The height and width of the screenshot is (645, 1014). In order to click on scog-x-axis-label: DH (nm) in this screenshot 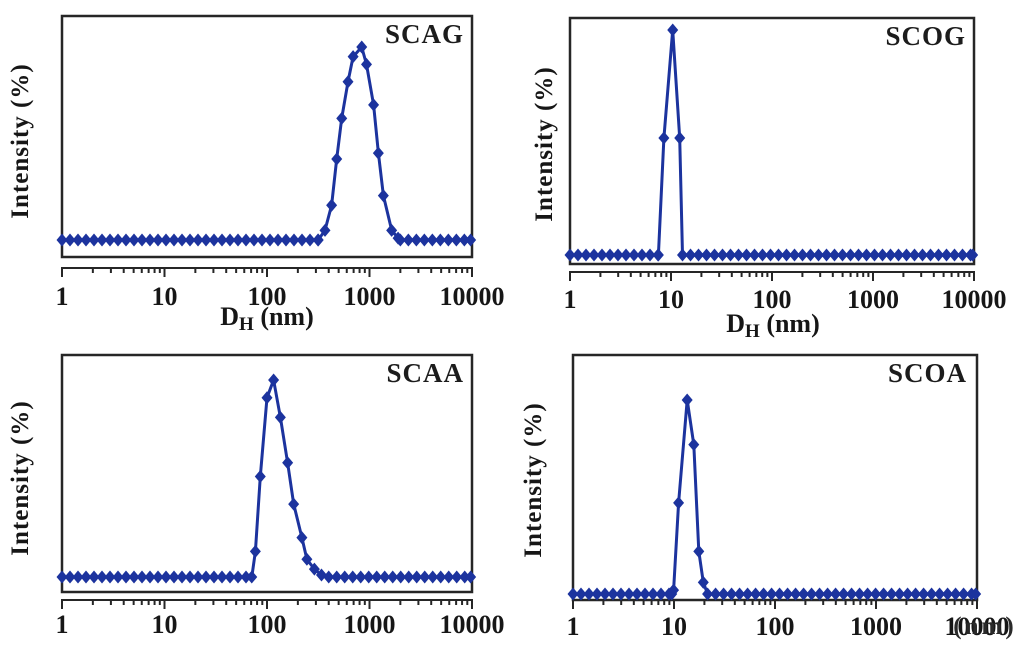, I will do `click(773, 326)`.